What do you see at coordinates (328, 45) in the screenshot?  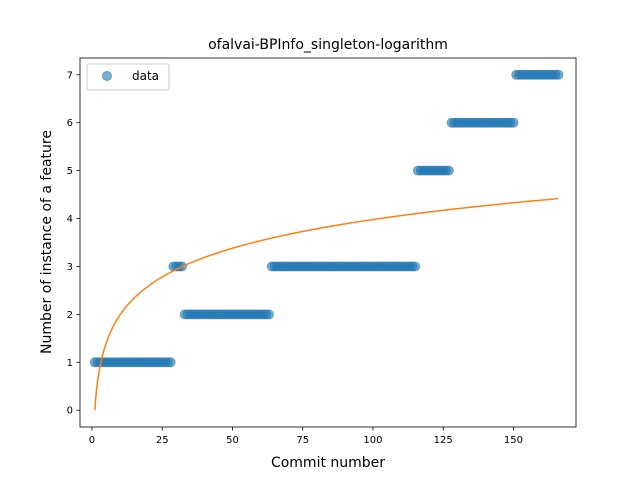 I see `chart-title: ofalvai-BPInfo_singleton-logarithm` at bounding box center [328, 45].